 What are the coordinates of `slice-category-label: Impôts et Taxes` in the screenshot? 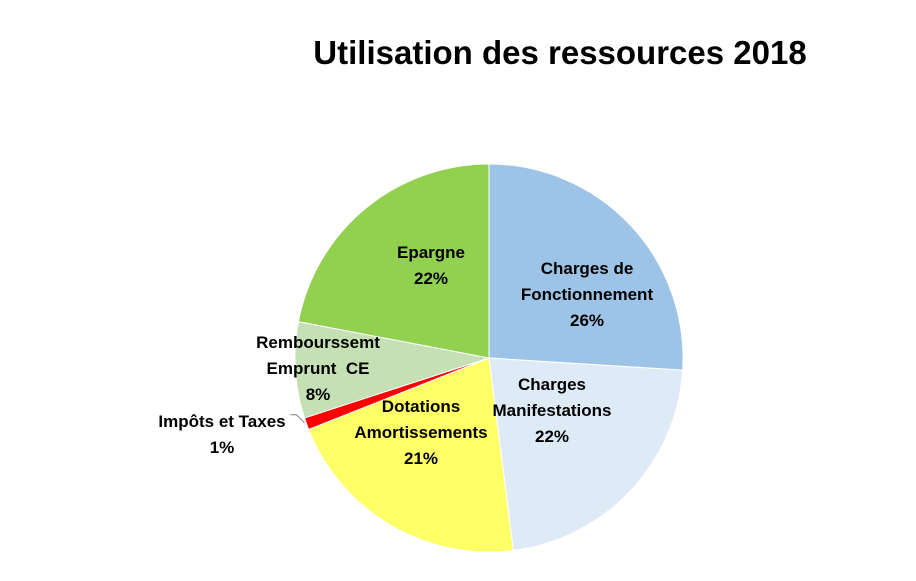 It's located at (221, 421).